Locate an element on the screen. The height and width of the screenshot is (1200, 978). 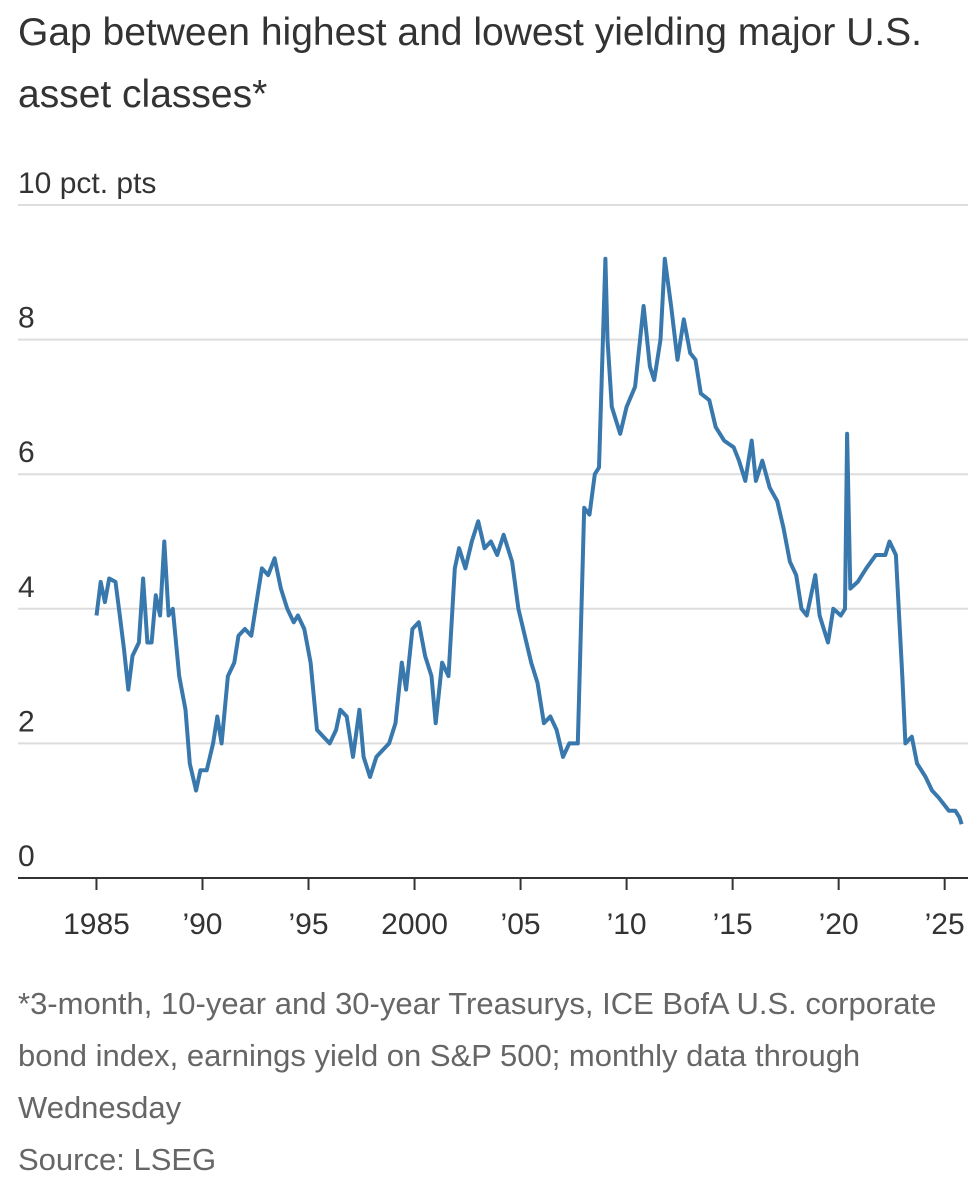
x-tick-label: 2000 is located at coordinates (414, 924).